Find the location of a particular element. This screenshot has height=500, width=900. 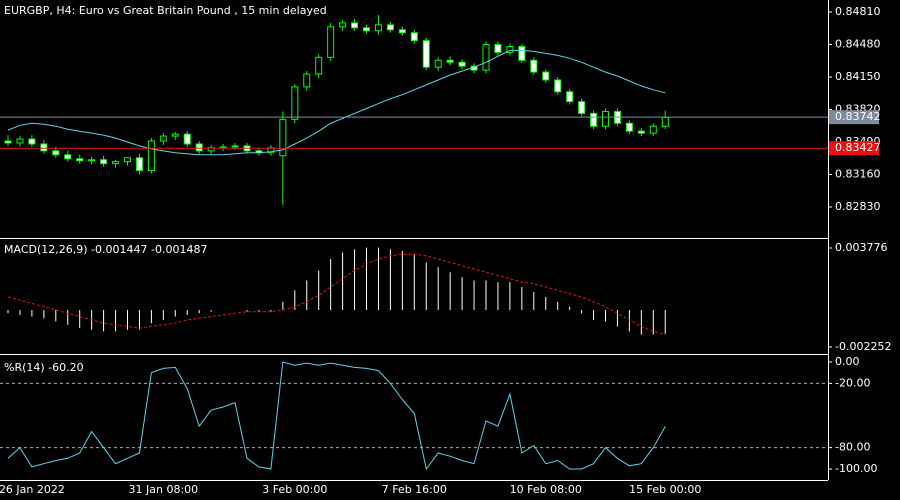

y-tick-label: 0.00 is located at coordinates (847, 361).